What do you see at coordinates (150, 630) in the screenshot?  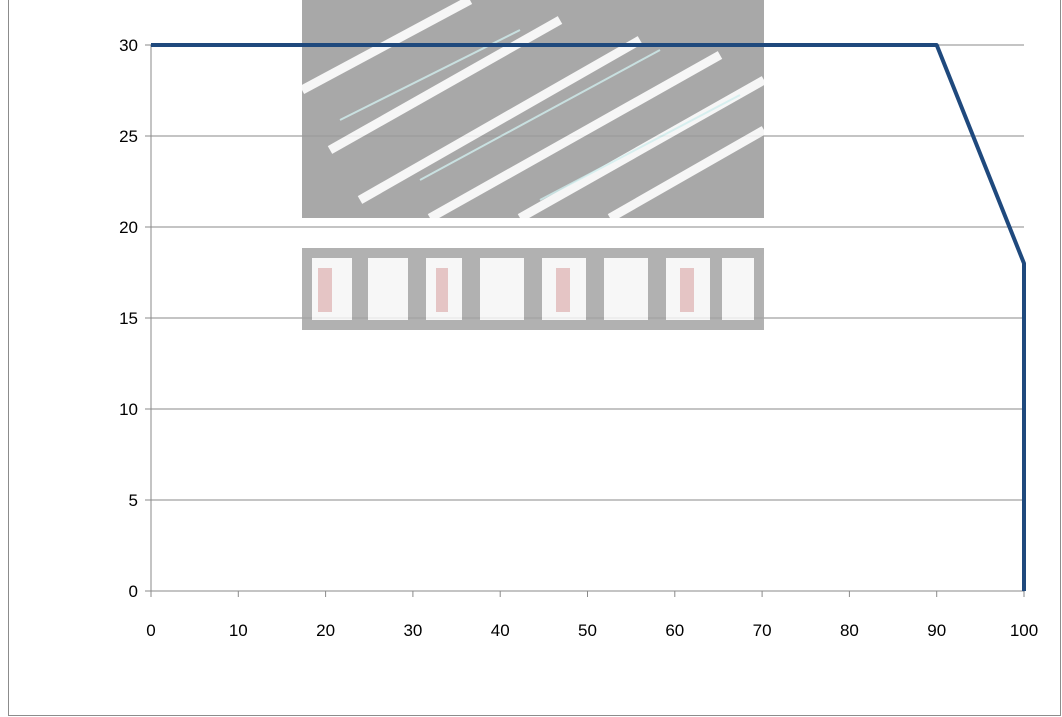 I see `x-tick-label: 0` at bounding box center [150, 630].